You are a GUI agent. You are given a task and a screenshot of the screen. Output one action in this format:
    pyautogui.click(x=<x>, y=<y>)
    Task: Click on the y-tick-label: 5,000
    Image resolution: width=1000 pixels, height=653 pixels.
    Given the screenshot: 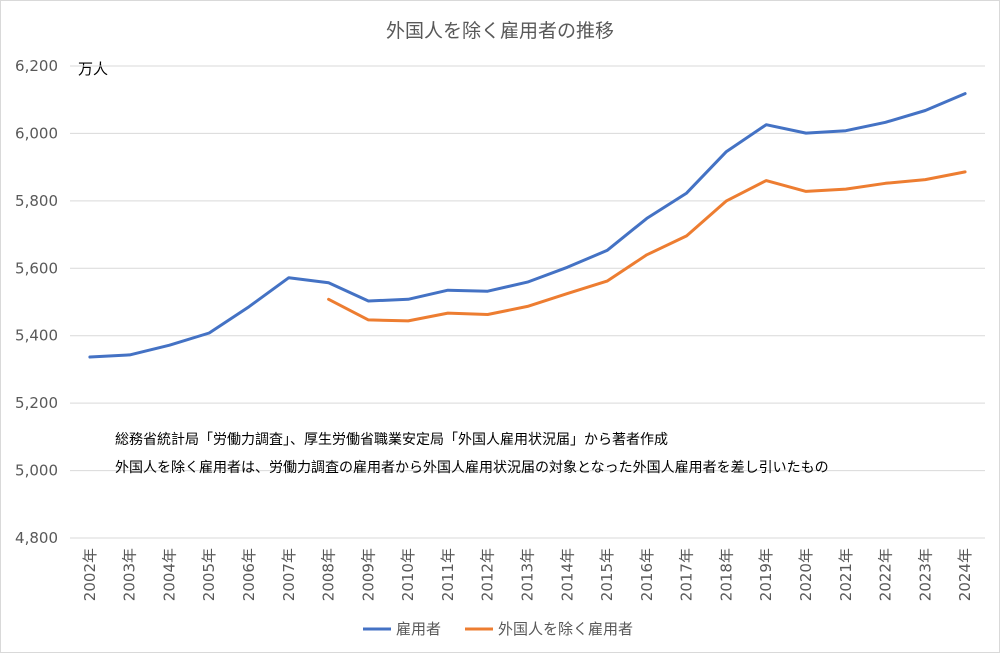 What is the action you would take?
    pyautogui.click(x=36, y=471)
    